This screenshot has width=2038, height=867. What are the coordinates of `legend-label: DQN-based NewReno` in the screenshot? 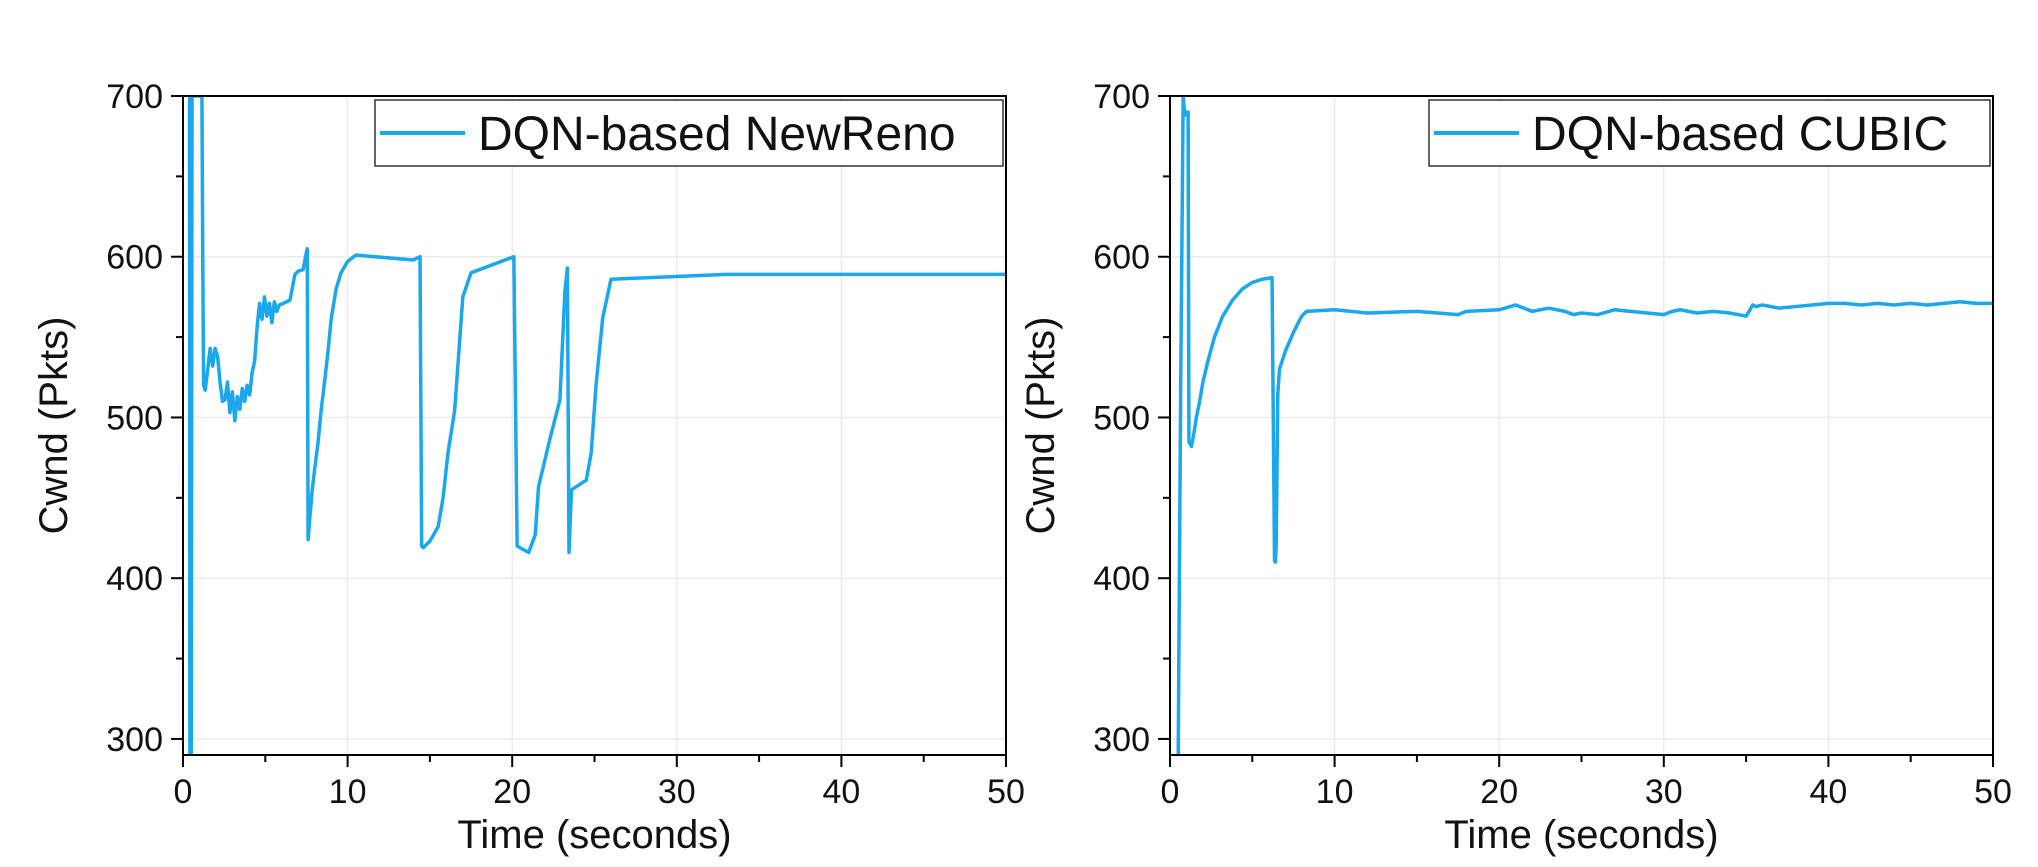 It's located at (717, 134).